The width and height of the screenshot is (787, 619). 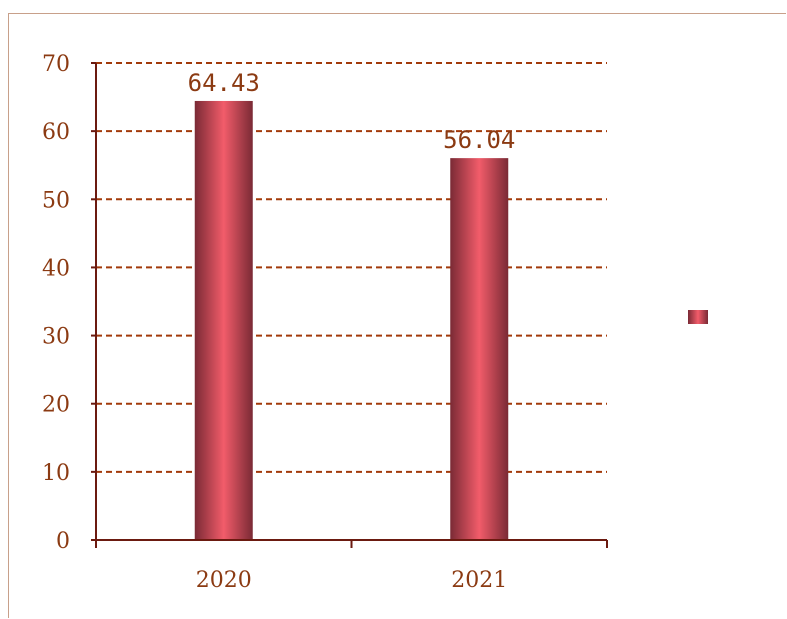 What do you see at coordinates (479, 349) in the screenshot?
I see `bar-2021` at bounding box center [479, 349].